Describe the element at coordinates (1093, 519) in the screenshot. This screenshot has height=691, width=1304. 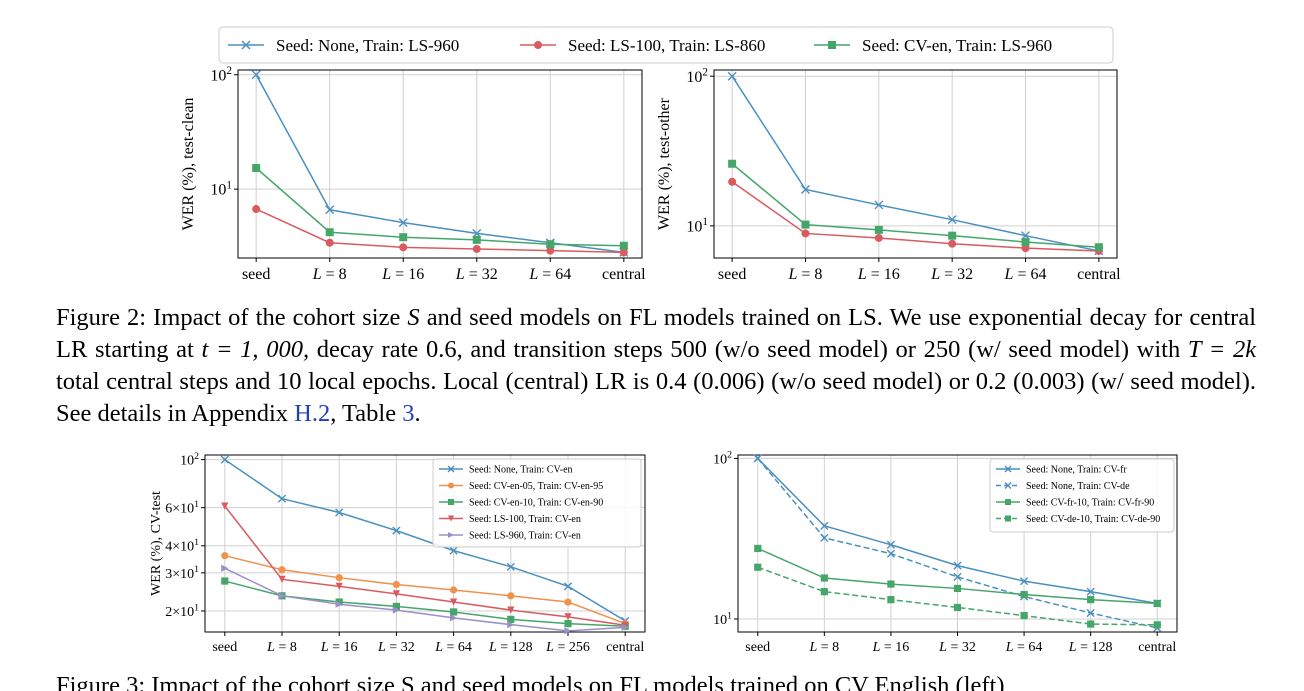
I see `legend-label: Seed: CV-de-10, Train: CV-de-90` at that location.